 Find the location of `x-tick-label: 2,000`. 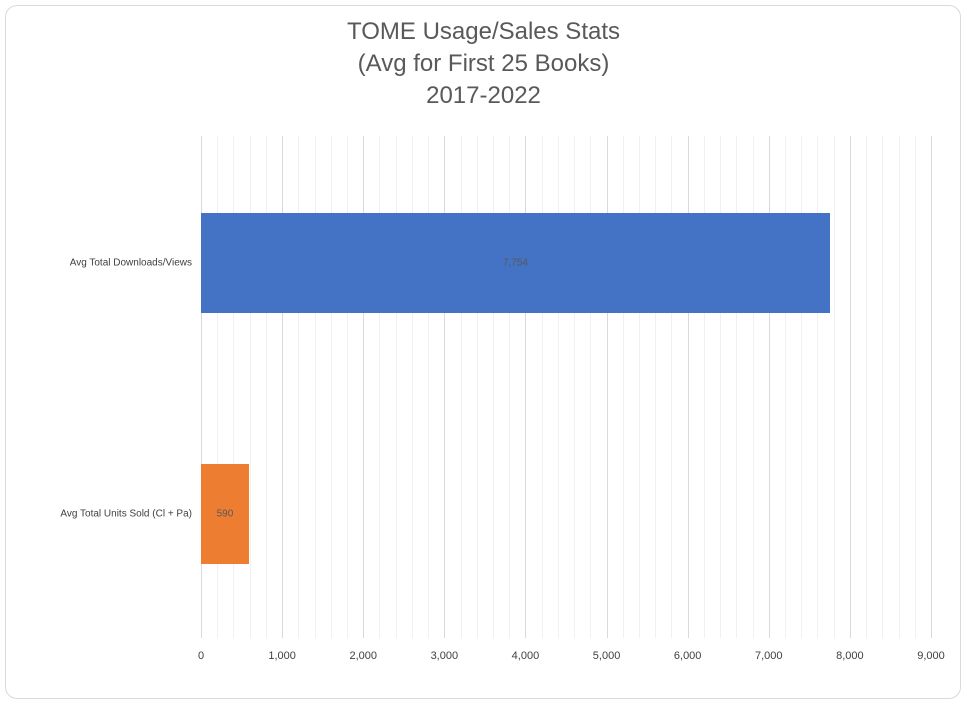

x-tick-label: 2,000 is located at coordinates (363, 656).